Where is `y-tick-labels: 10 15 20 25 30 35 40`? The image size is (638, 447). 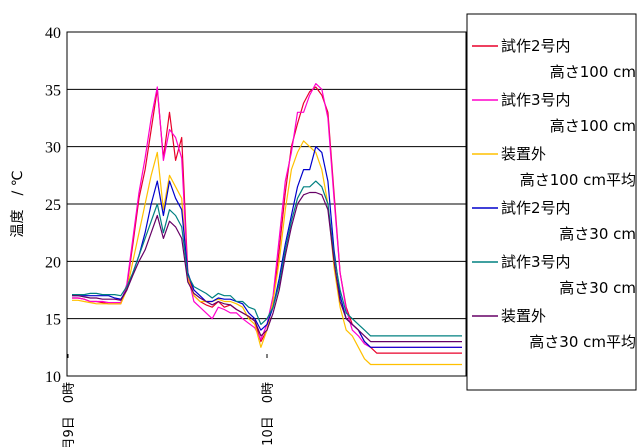 y-tick-labels: 10 15 20 25 30 35 40 is located at coordinates (53, 205).